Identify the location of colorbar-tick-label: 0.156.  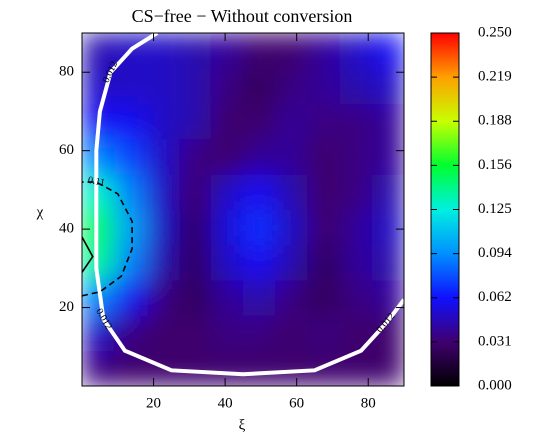
(495, 165).